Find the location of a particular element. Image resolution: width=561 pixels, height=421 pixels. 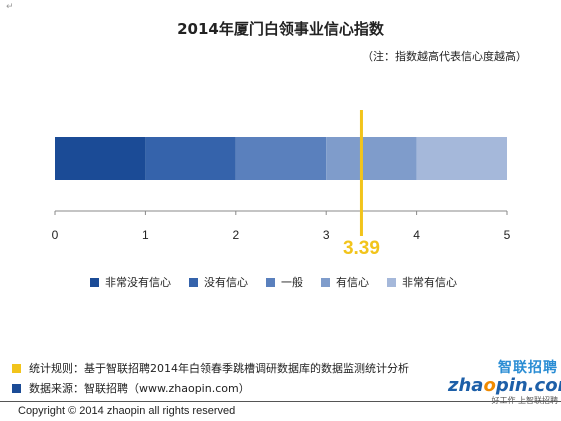

legend-item-2: 一般 is located at coordinates (284, 282).